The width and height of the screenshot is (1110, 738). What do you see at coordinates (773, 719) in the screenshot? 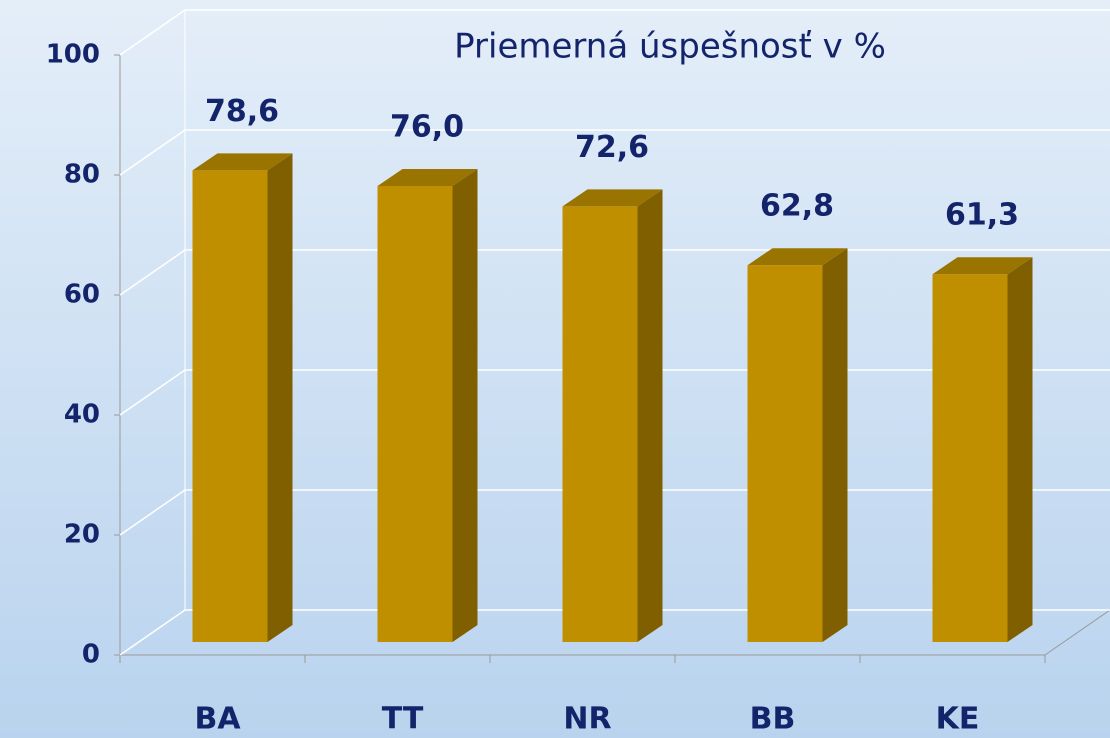
I see `x-tick-label: BB` at bounding box center [773, 719].